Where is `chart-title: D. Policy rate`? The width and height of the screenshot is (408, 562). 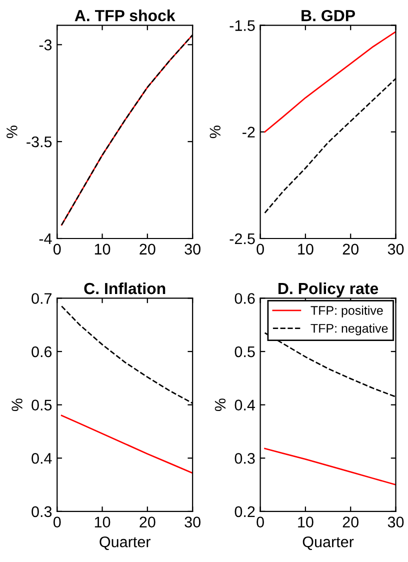 chart-title: D. Policy rate is located at coordinates (328, 290).